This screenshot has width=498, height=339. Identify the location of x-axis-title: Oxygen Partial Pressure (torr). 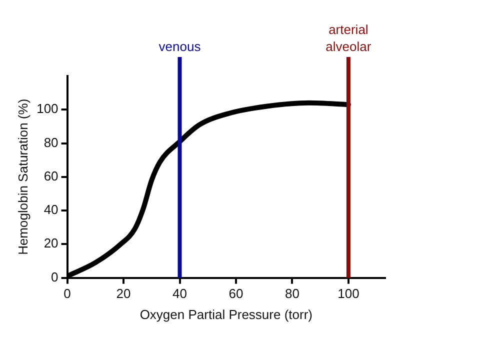
(226, 314).